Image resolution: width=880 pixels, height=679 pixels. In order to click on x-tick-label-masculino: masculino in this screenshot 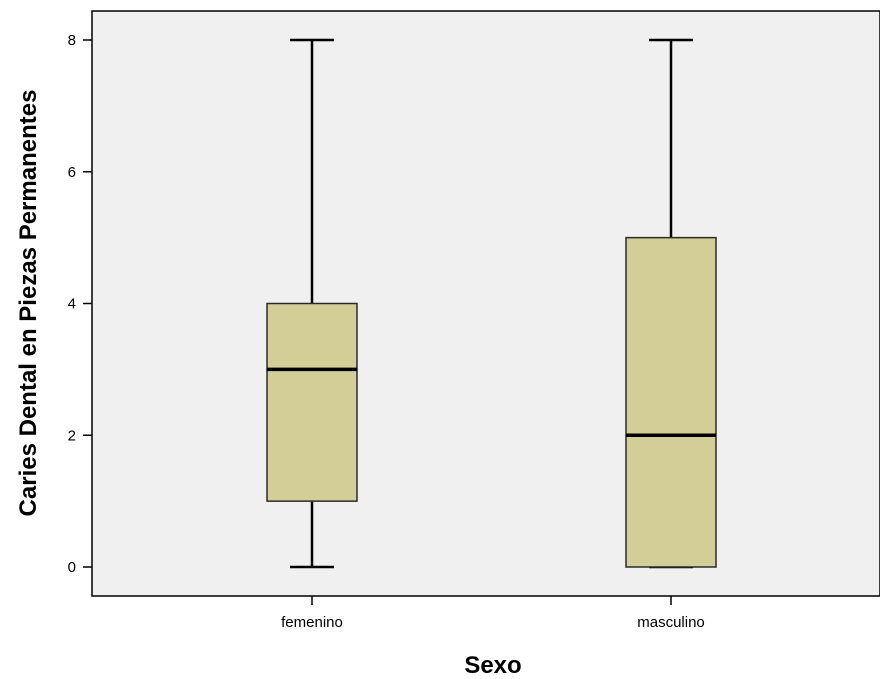, I will do `click(671, 622)`.